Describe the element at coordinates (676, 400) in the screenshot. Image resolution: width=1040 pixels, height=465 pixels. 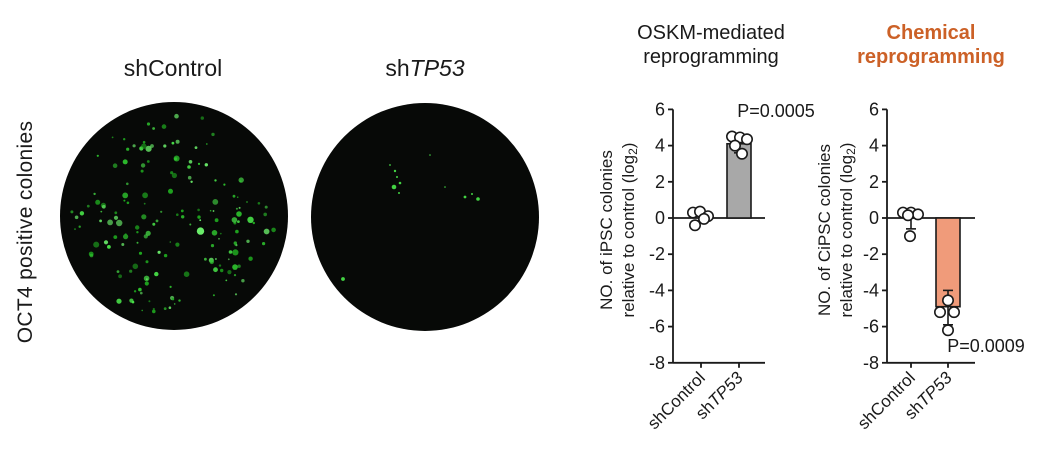
I see `svg-text: shControl` at that location.